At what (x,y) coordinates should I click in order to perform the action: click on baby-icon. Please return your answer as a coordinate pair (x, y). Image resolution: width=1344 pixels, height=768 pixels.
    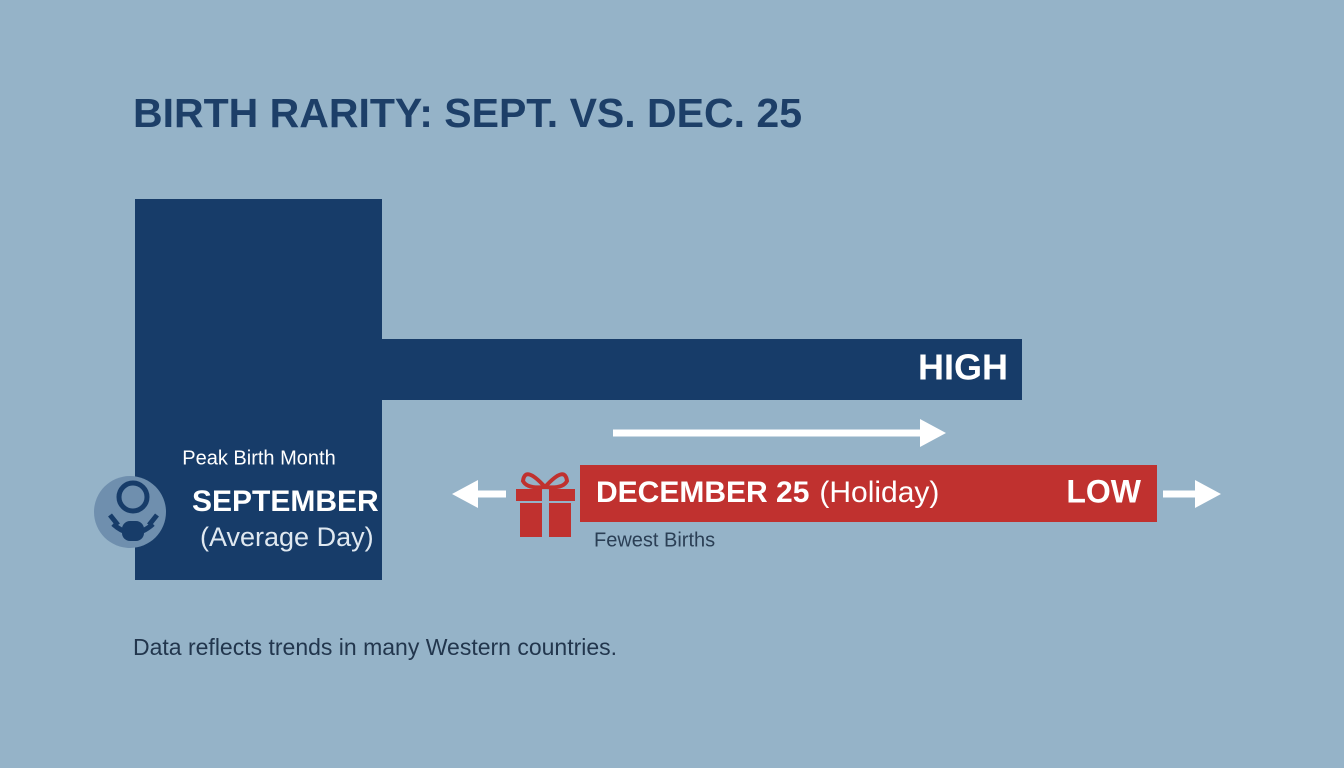
    Looking at the image, I should click on (130, 512).